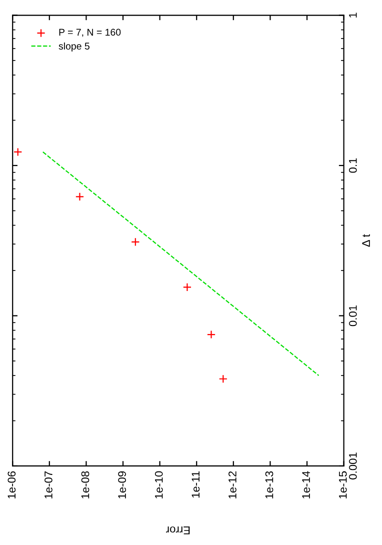 This screenshot has width=382, height=545. I want to click on x-tick-label: 1e-10, so click(158, 484).